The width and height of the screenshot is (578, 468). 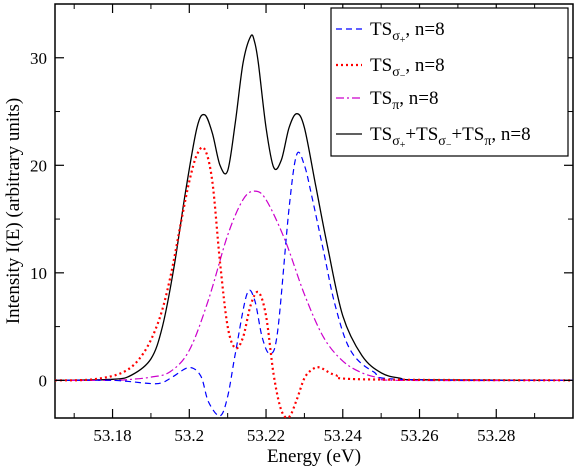 I want to click on x-tick-label: 53.24, so click(x=343, y=435).